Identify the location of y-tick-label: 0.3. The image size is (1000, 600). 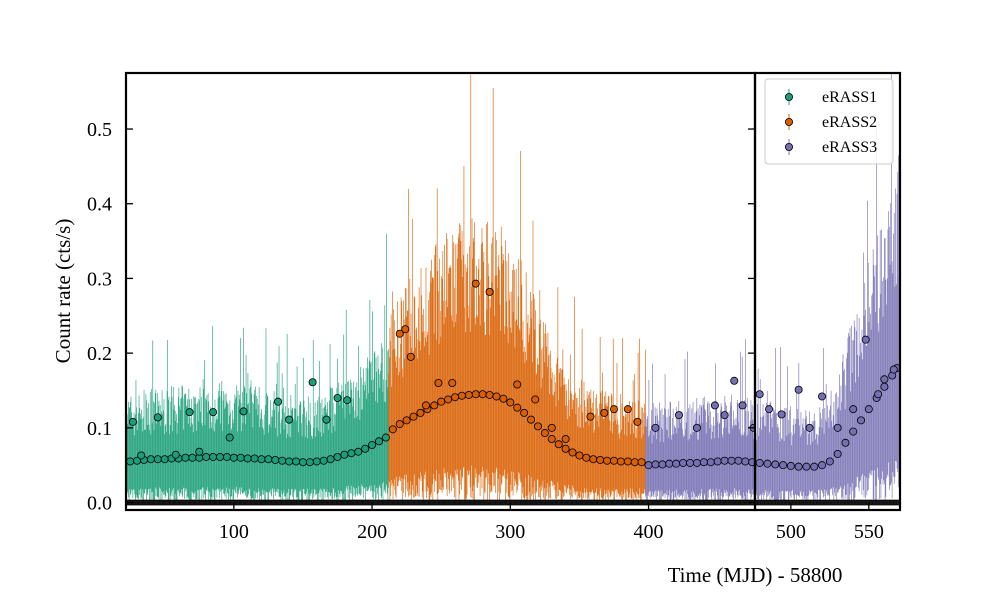
(99, 279).